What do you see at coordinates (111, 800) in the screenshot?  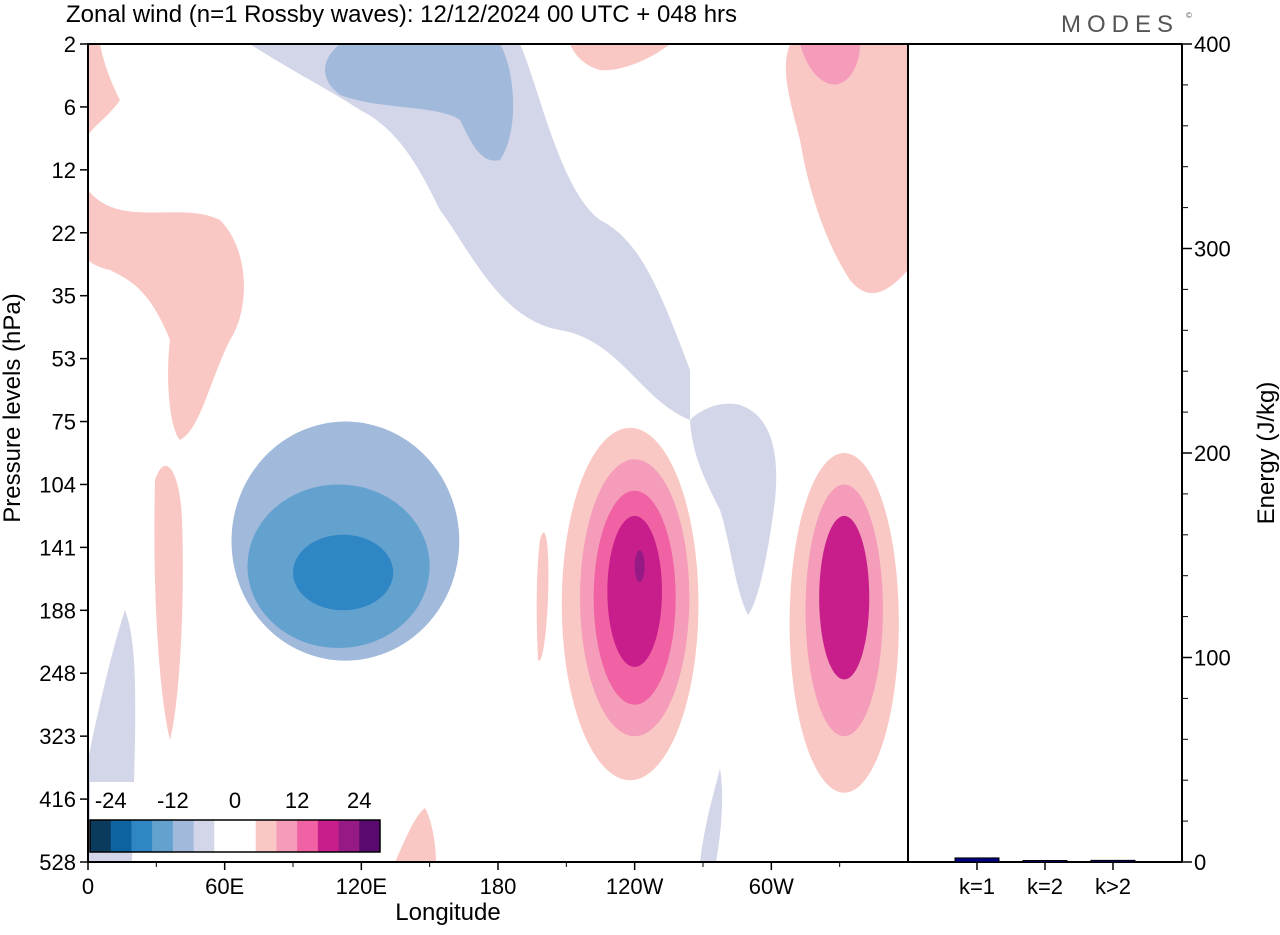 I see `colorbar-label--24: -24` at bounding box center [111, 800].